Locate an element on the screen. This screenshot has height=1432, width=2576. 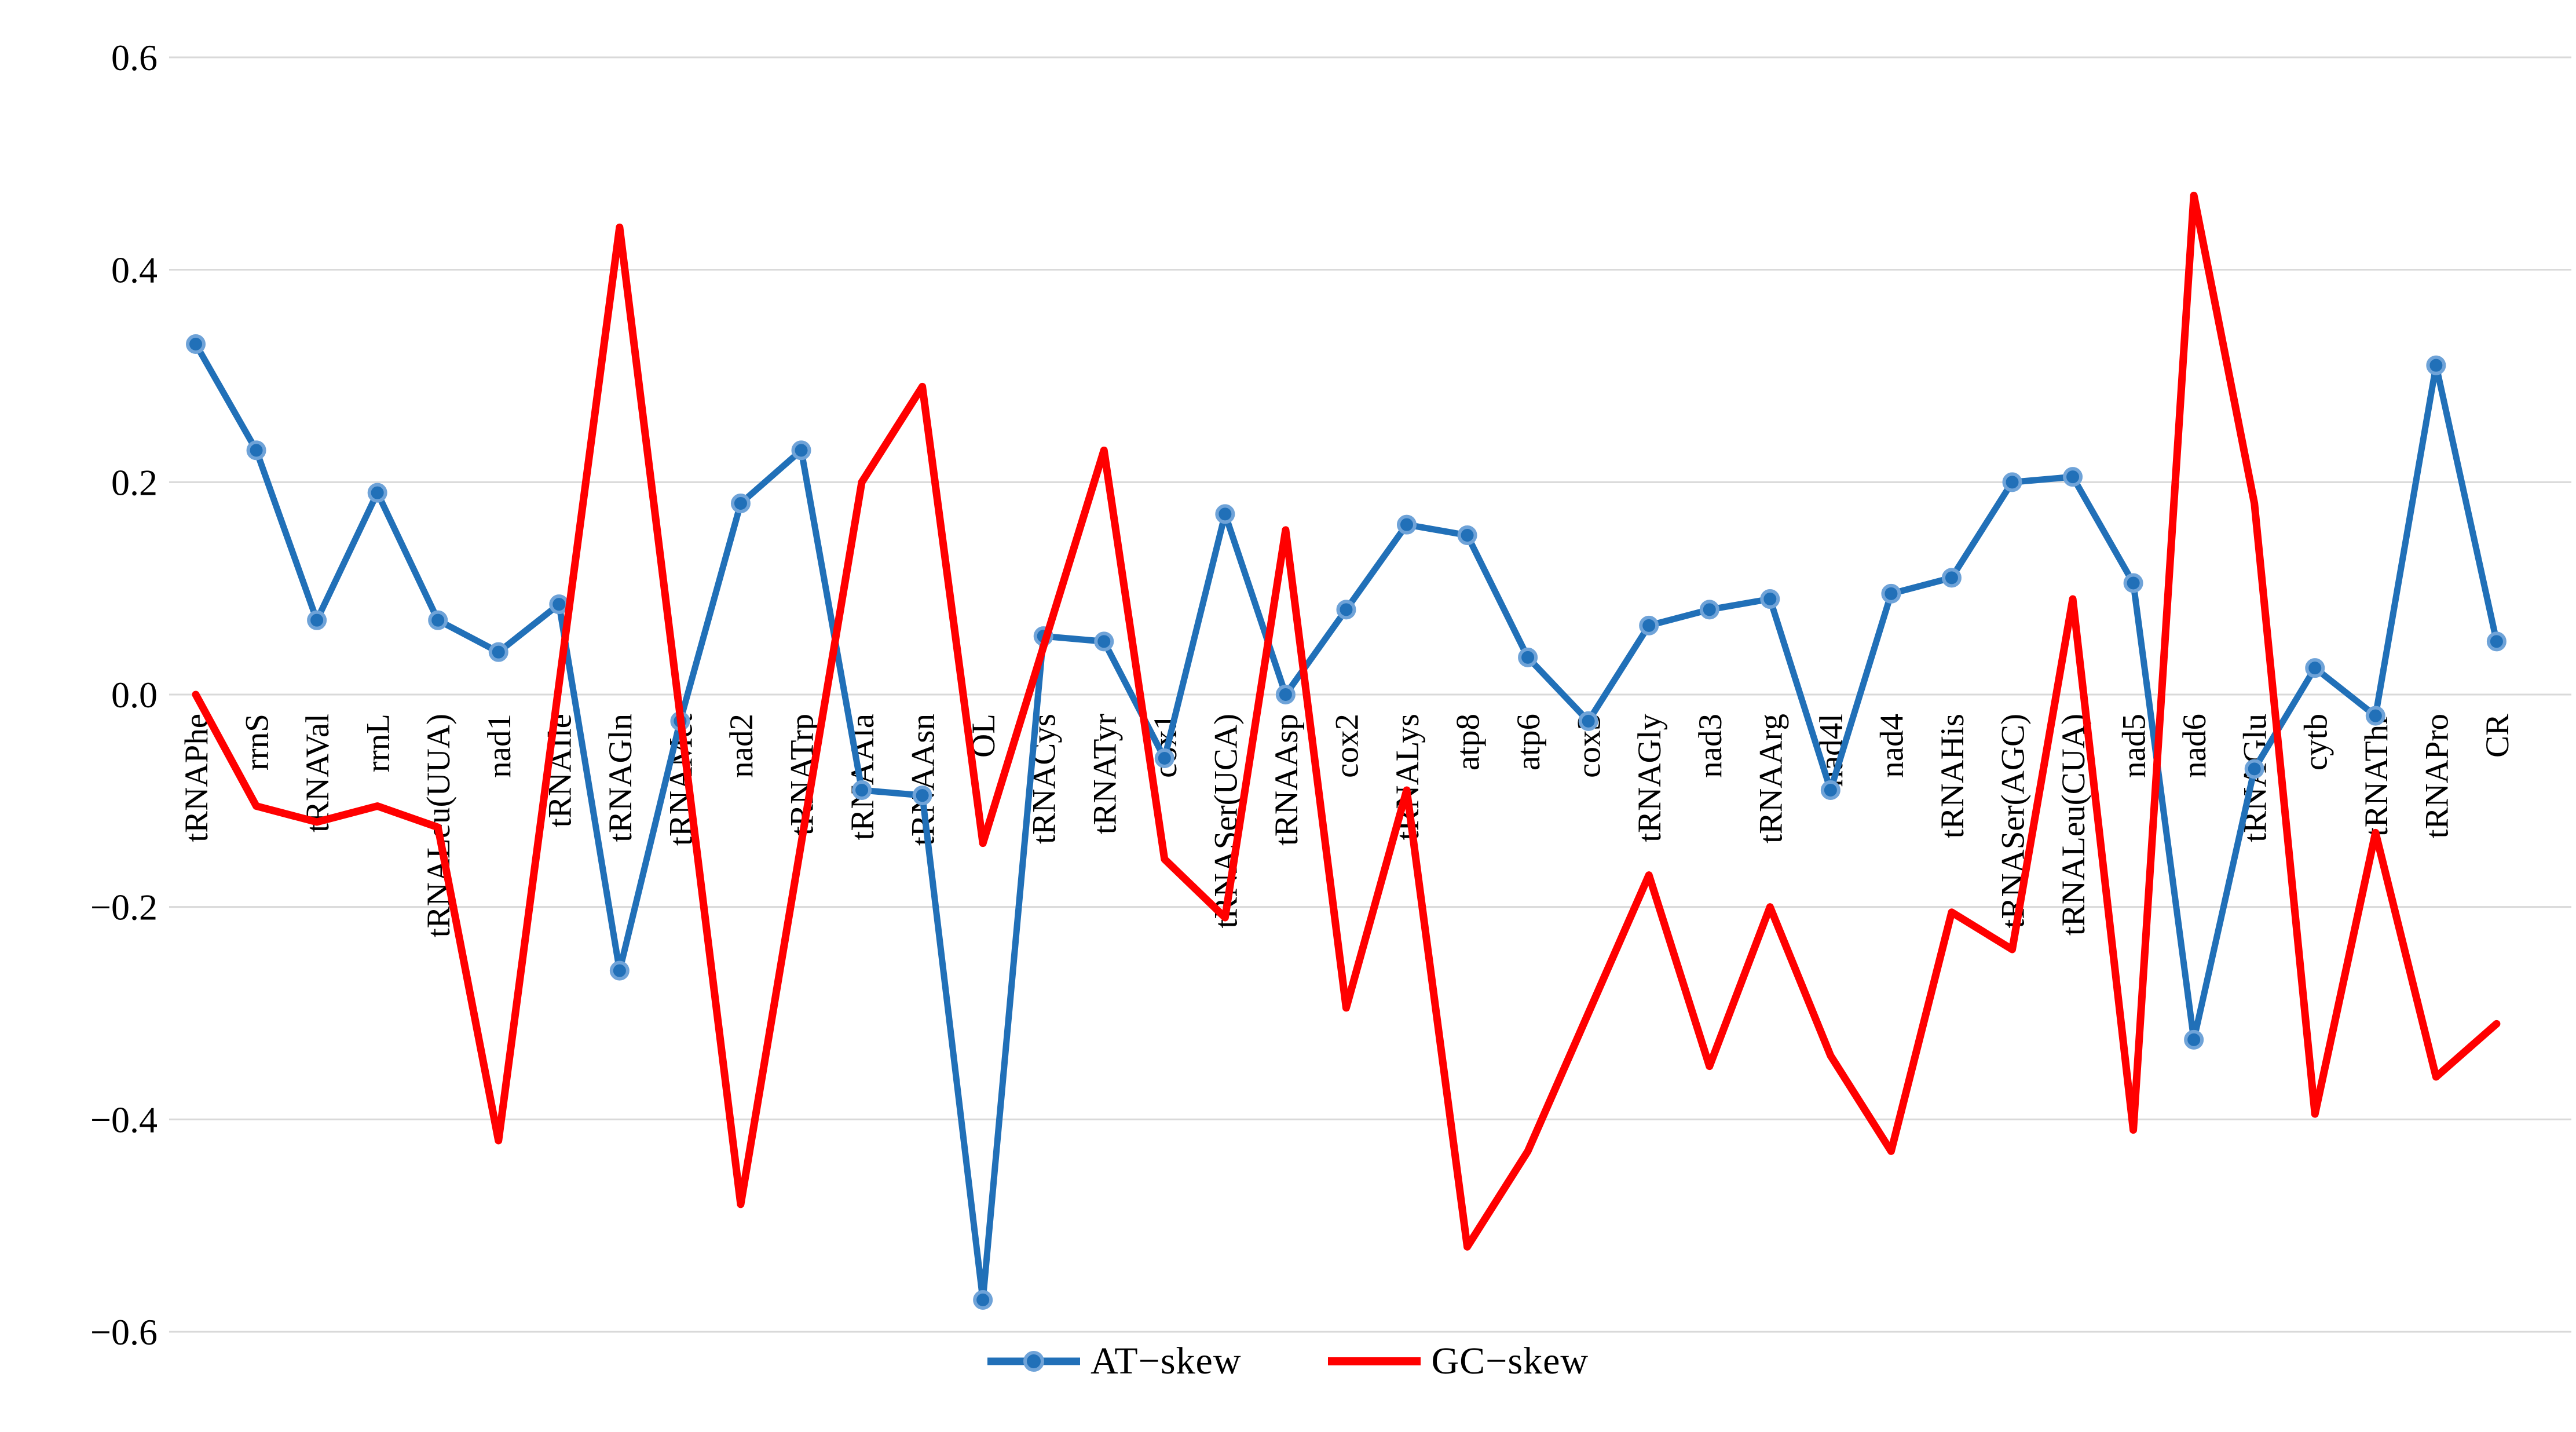
x-category-label: tRNAVal is located at coordinates (317, 773).